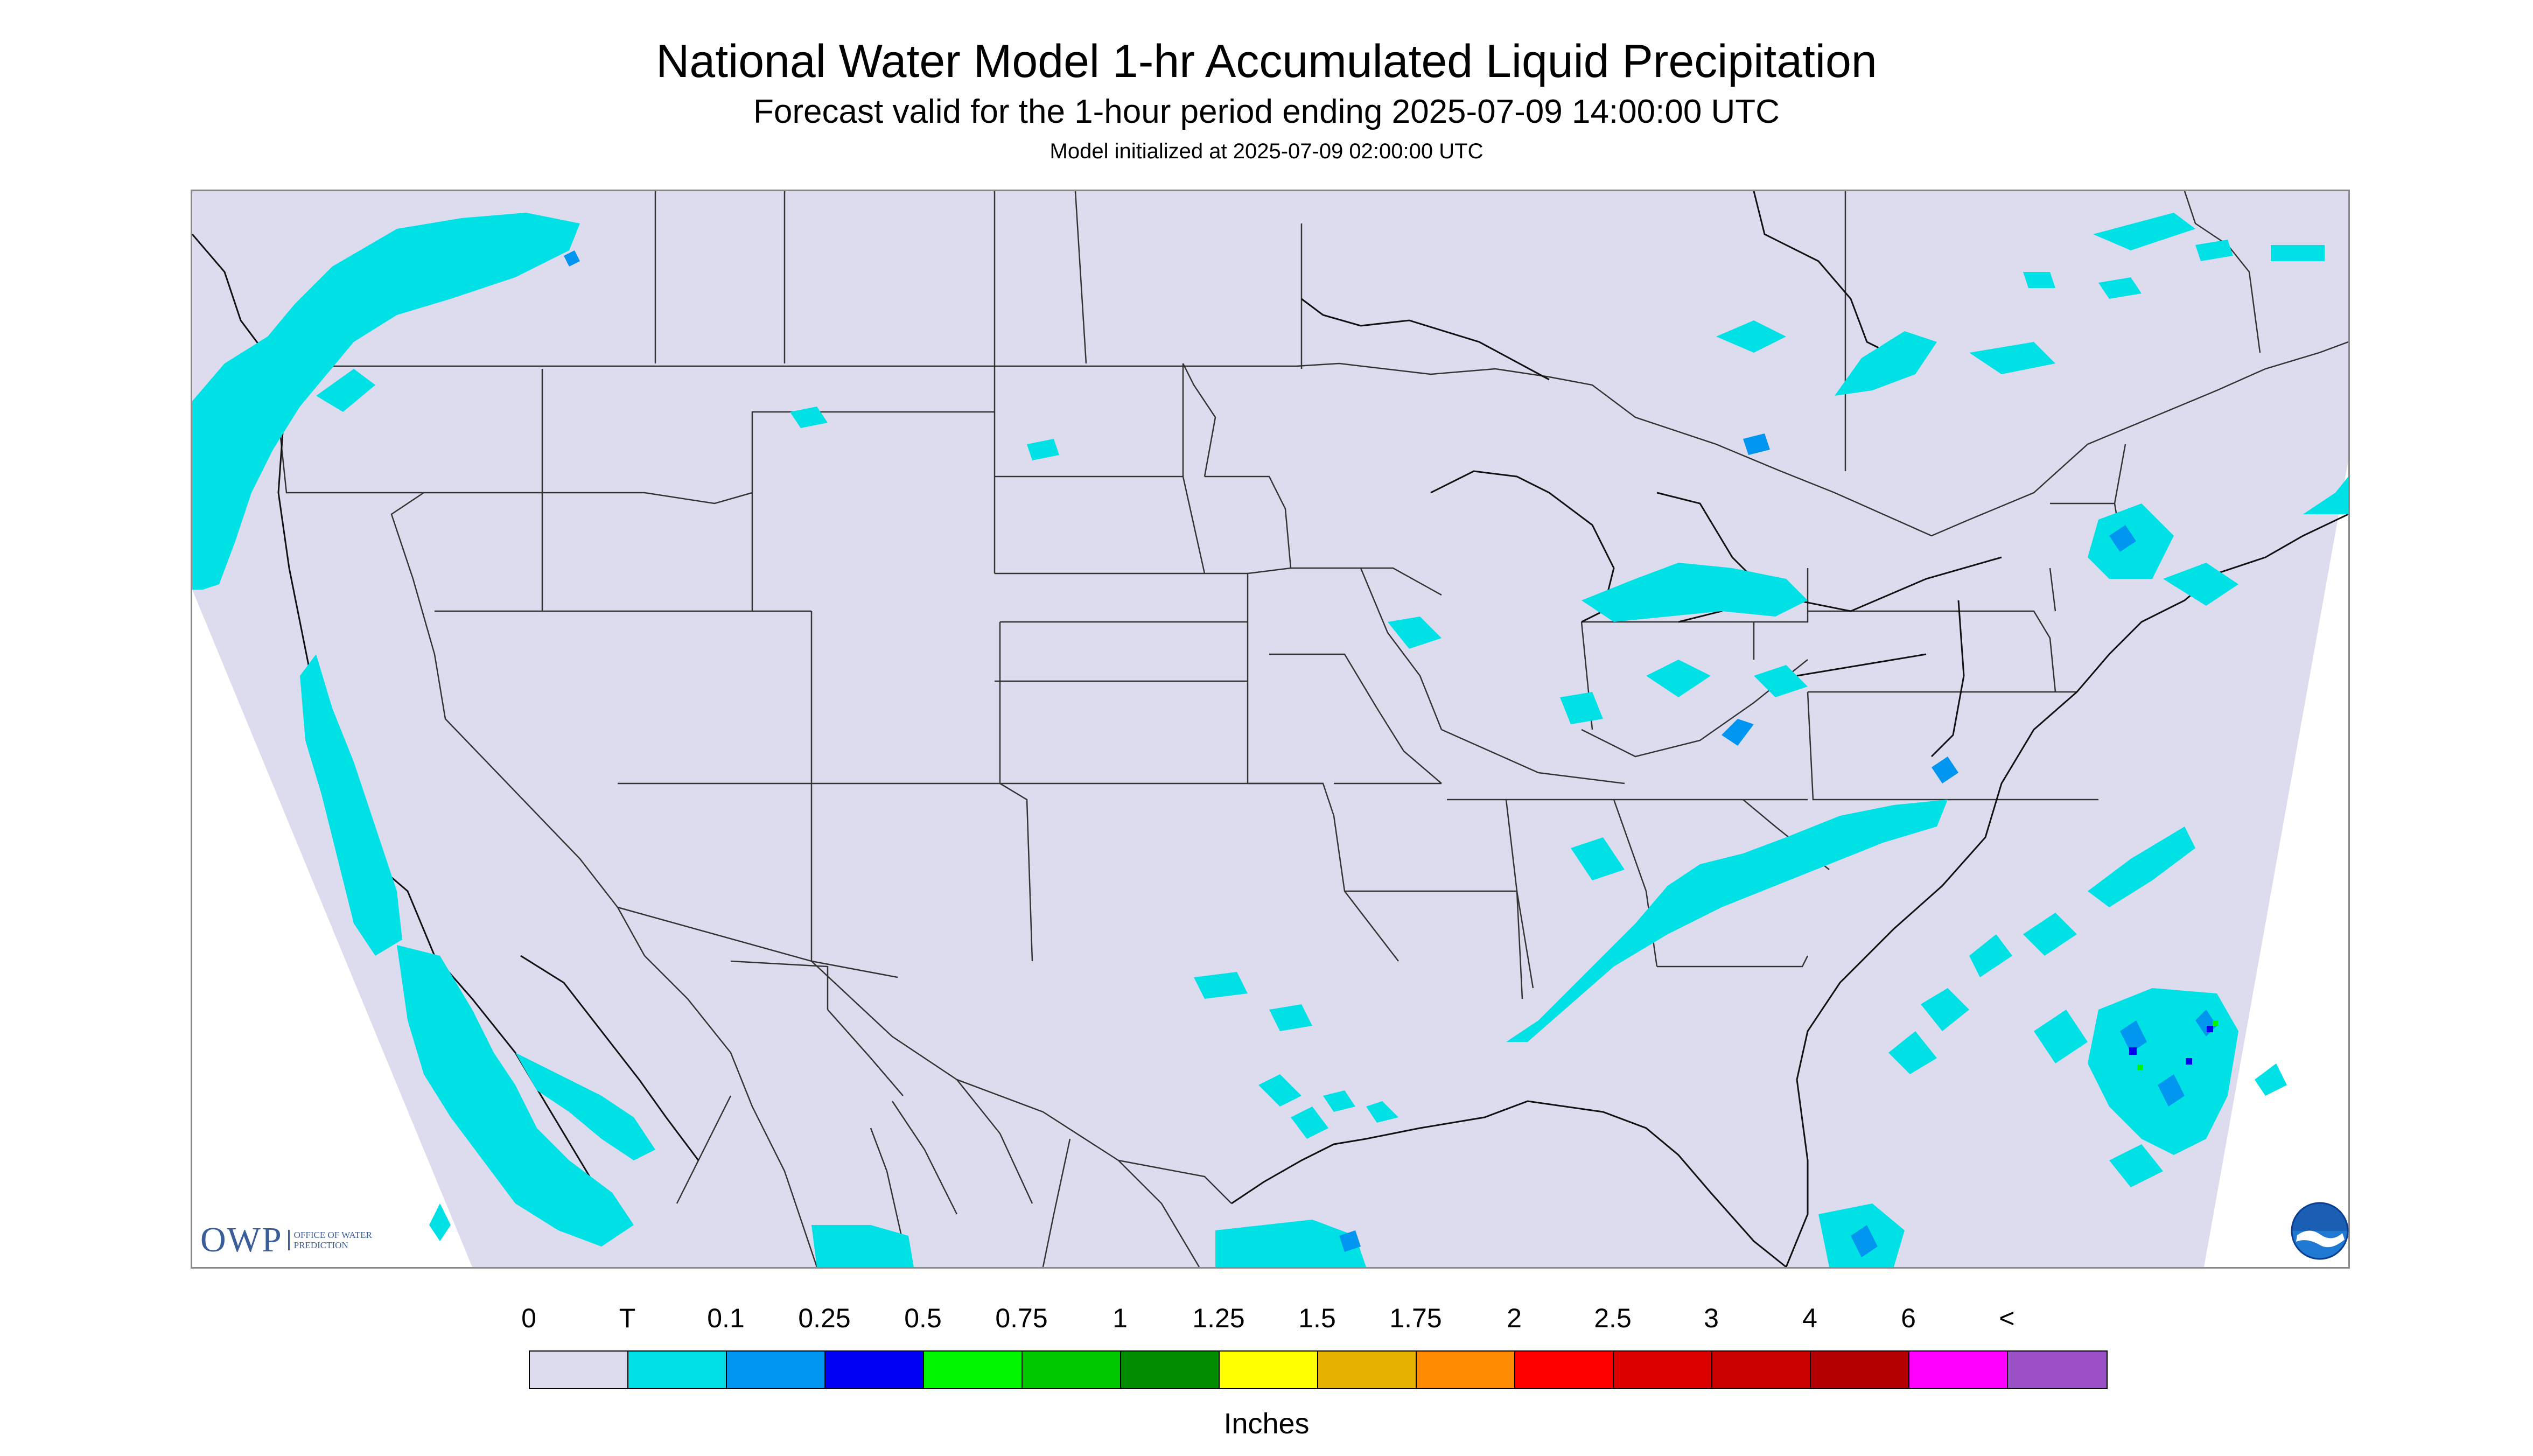 The image size is (2533, 1456). Describe the element at coordinates (1810, 1318) in the screenshot. I see `legend-label: 4` at that location.